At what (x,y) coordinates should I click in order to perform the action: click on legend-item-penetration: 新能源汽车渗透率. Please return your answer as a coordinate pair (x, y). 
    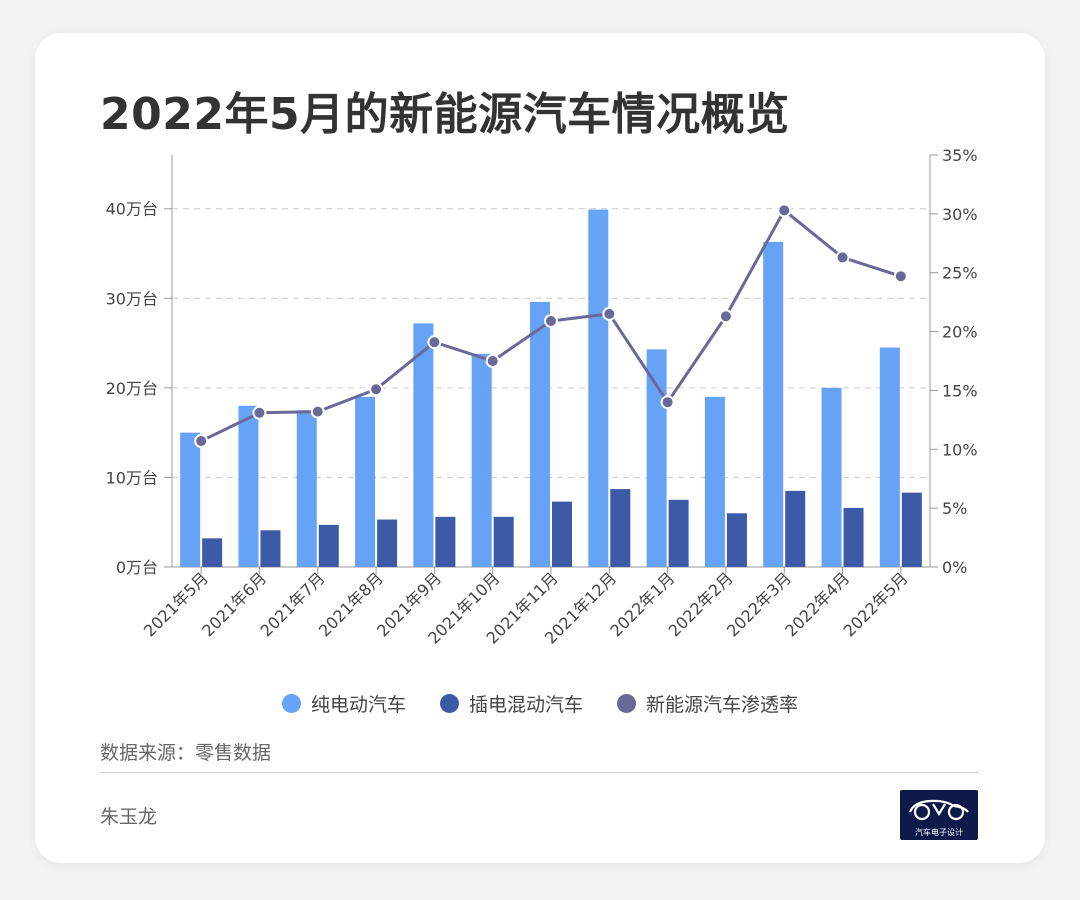
    Looking at the image, I should click on (707, 703).